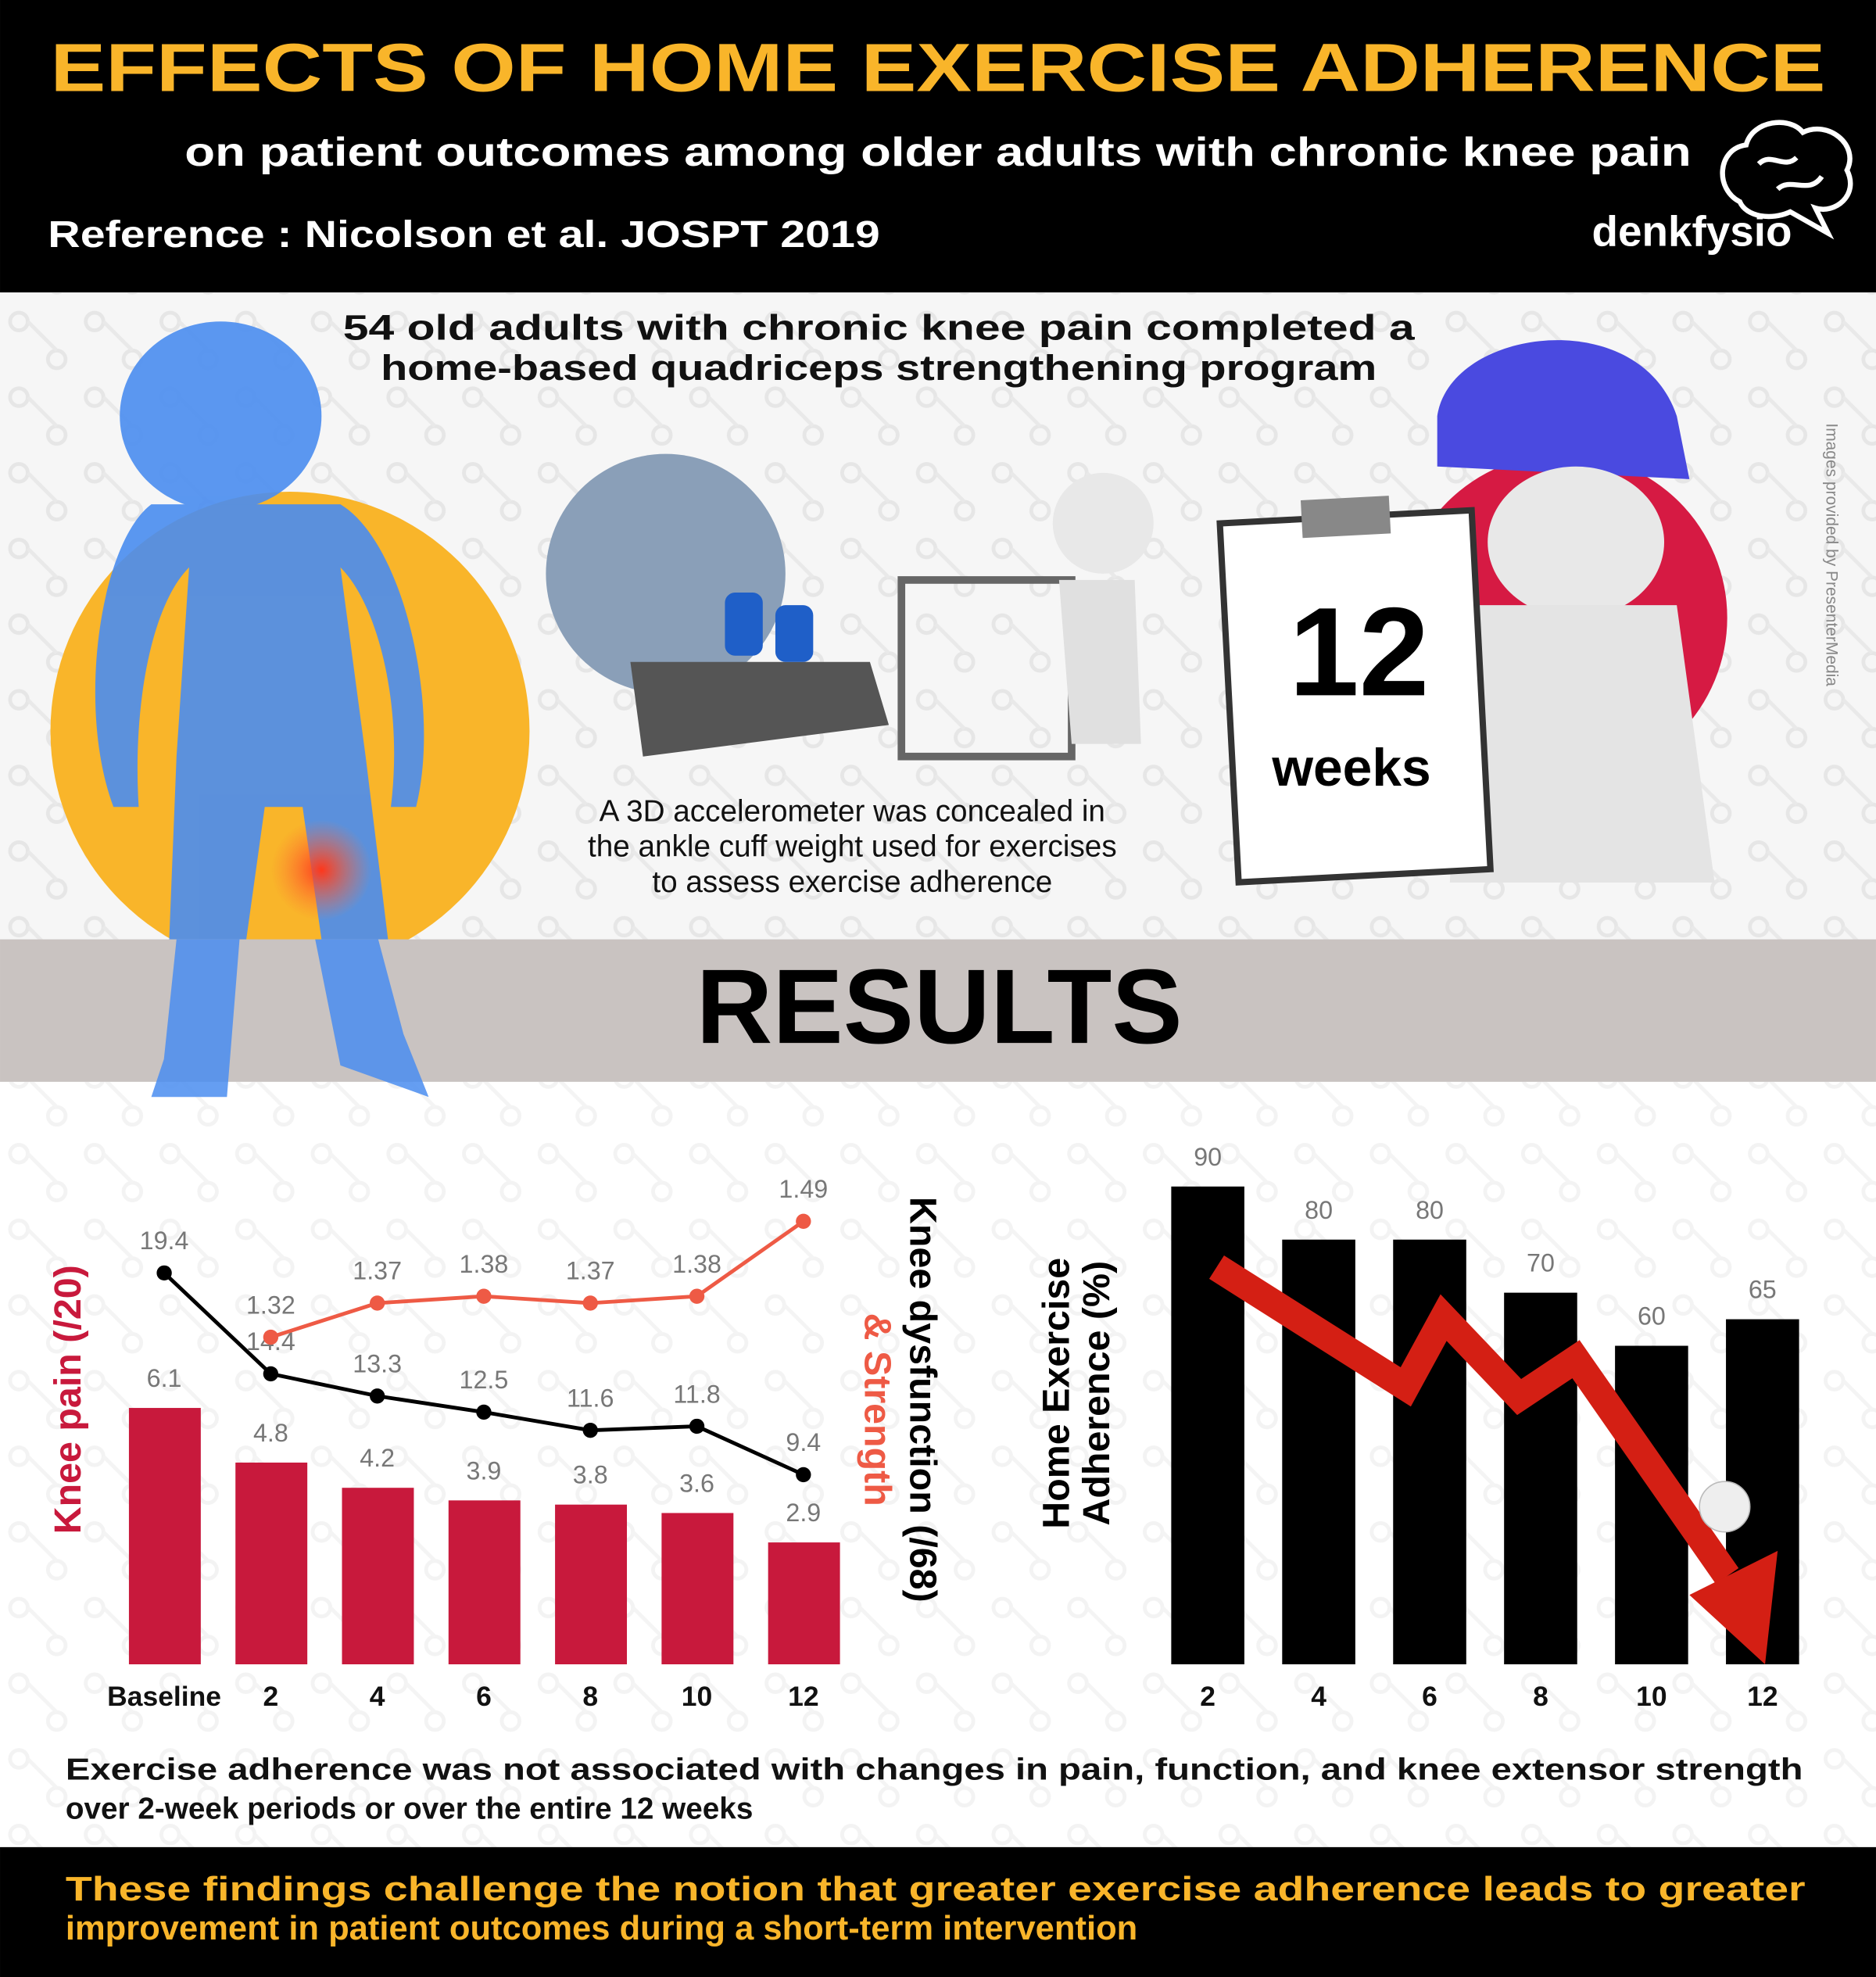  Describe the element at coordinates (377, 1458) in the screenshot. I see `bar-value-label: 4.2` at that location.